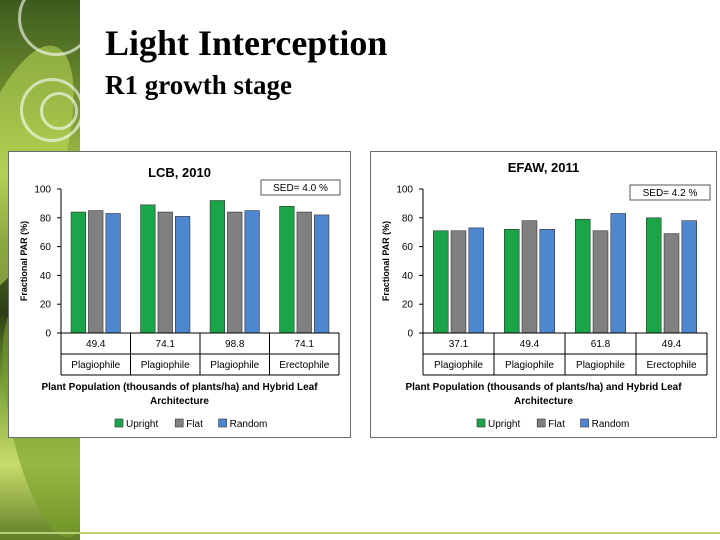 The image size is (720, 540). What do you see at coordinates (246, 43) in the screenshot?
I see `slide-title: Light Interception` at bounding box center [246, 43].